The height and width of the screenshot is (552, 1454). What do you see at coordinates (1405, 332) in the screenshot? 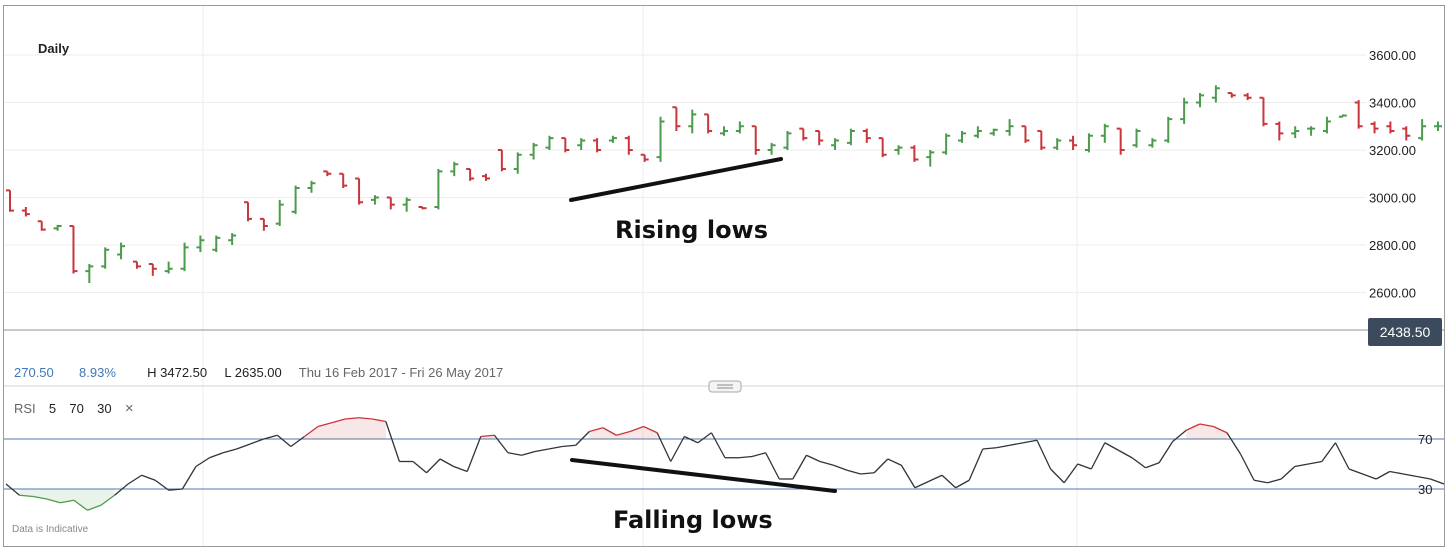
I see `current-price-badge: 2438.50` at bounding box center [1405, 332].